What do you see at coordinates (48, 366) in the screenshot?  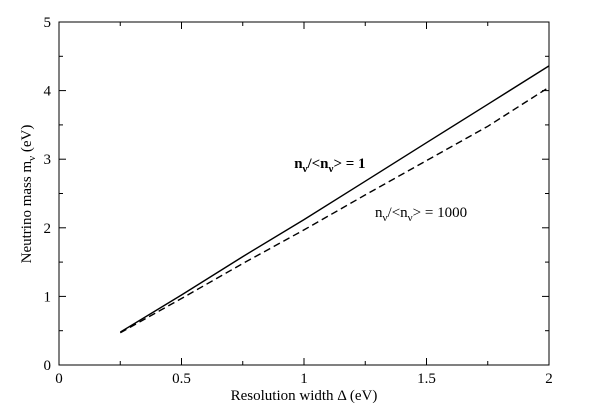 I see `y-tick-label: 0` at bounding box center [48, 366].